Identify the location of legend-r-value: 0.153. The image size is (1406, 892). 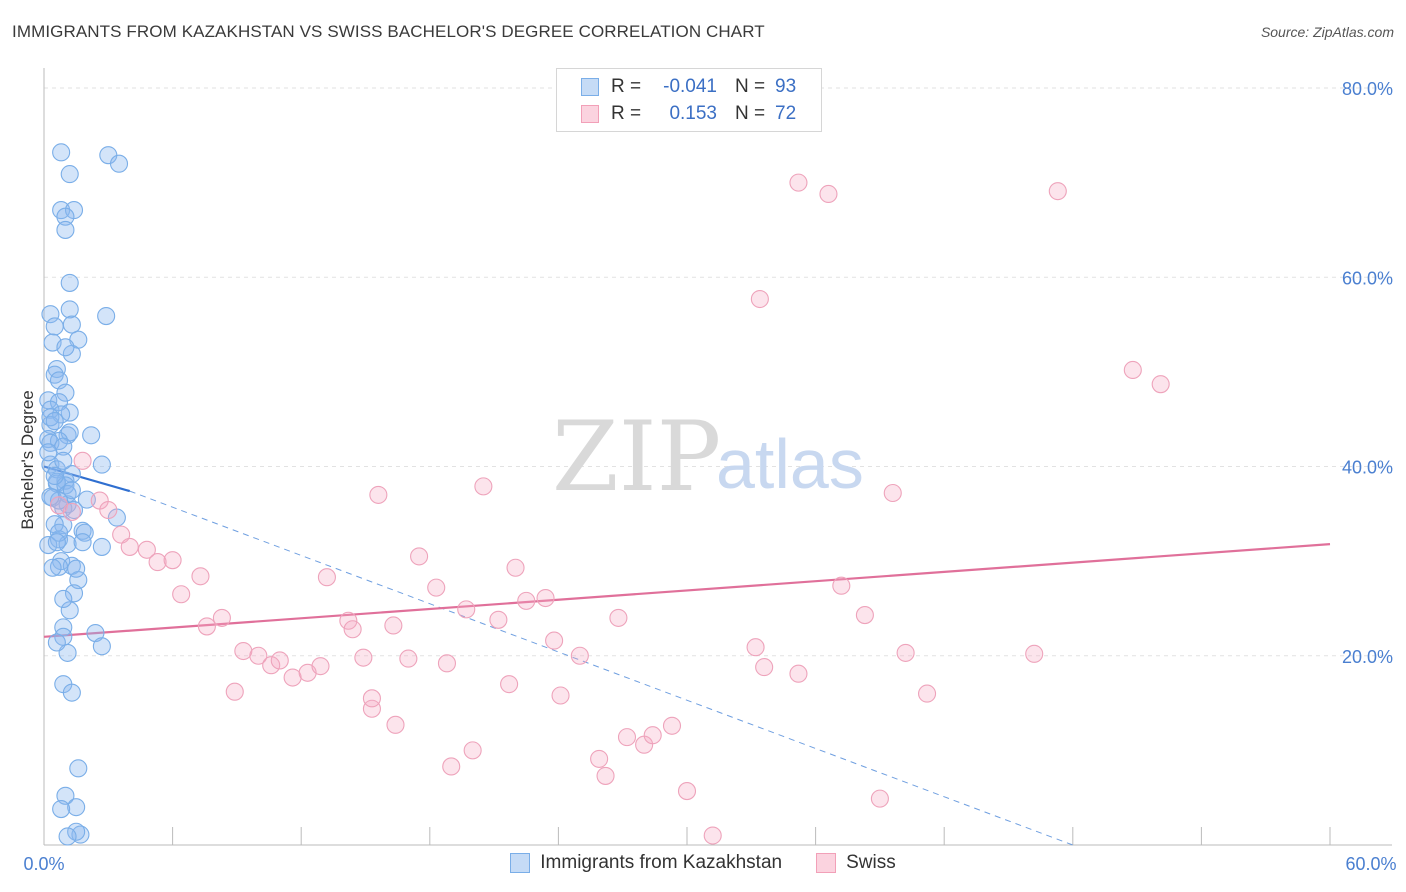
(693, 113).